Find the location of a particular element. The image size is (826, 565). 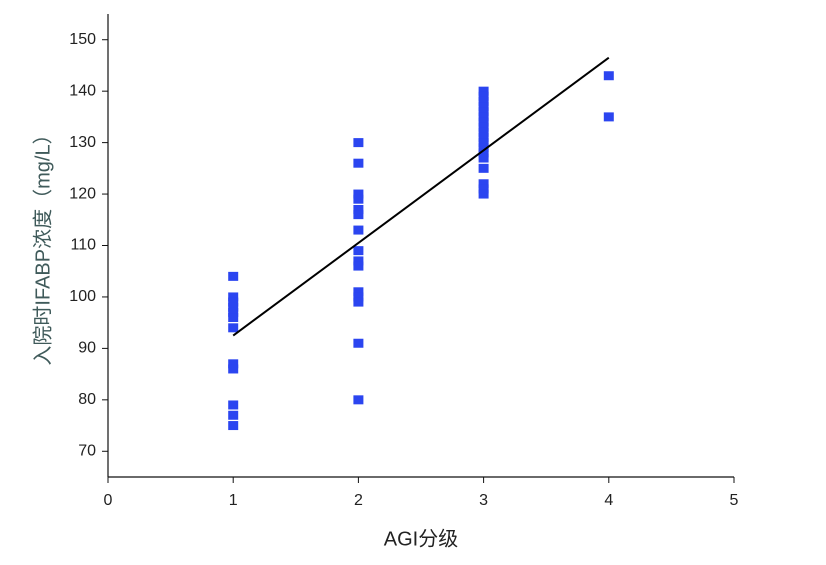

x-tick-label: 2 is located at coordinates (358, 500).